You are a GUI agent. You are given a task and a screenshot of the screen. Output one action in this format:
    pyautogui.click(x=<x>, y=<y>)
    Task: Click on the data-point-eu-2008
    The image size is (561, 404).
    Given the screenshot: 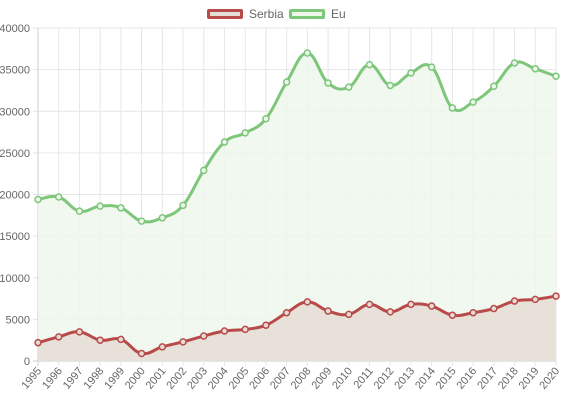 What is the action you would take?
    pyautogui.click(x=307, y=53)
    